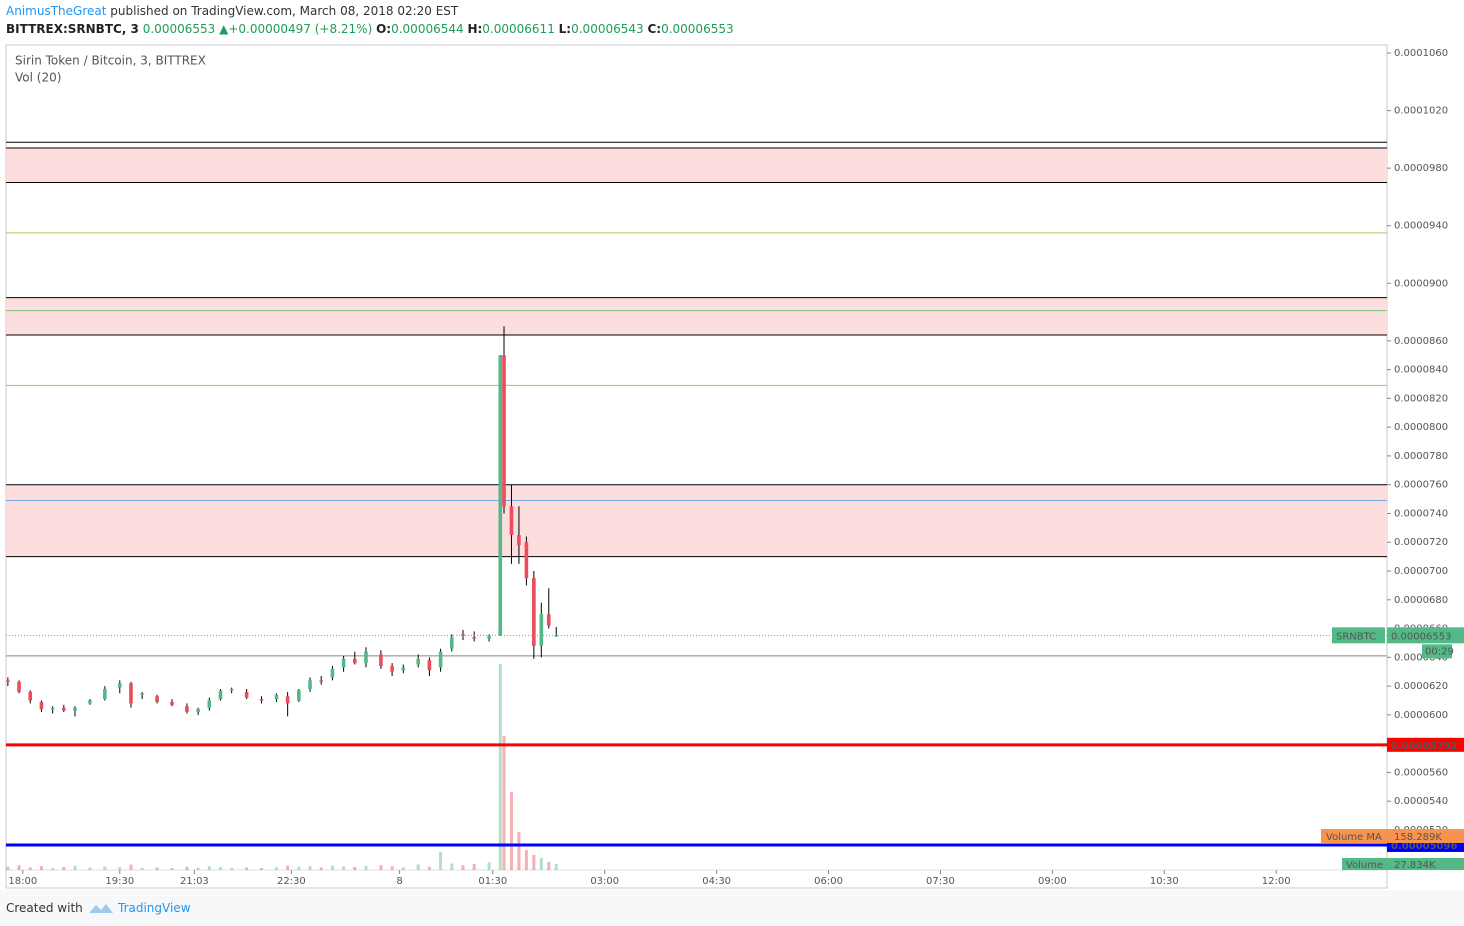 This screenshot has width=1464, height=926. What do you see at coordinates (119, 881) in the screenshot?
I see `x-tick-label: 19:30` at bounding box center [119, 881].